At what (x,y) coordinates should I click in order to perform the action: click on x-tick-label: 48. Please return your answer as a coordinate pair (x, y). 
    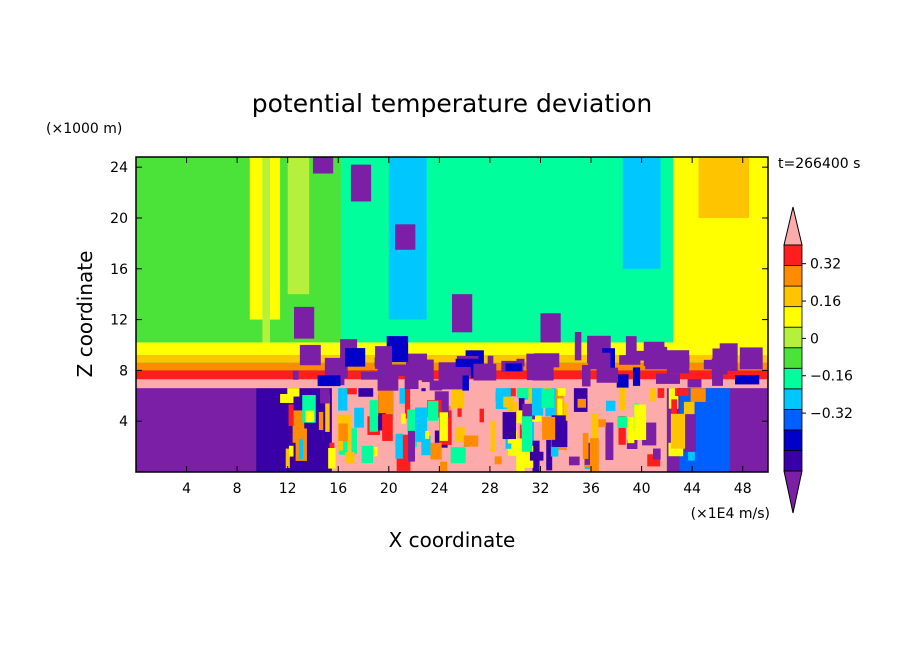
    Looking at the image, I should click on (743, 489).